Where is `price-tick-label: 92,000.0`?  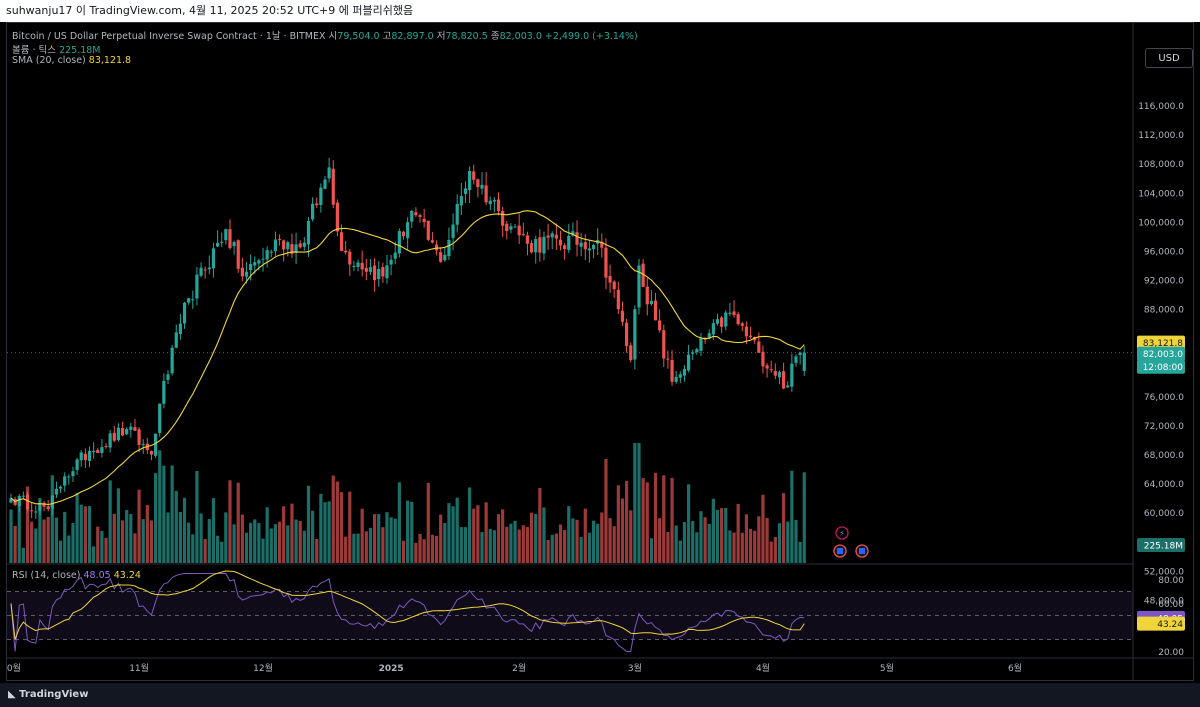 price-tick-label: 92,000.0 is located at coordinates (1164, 282).